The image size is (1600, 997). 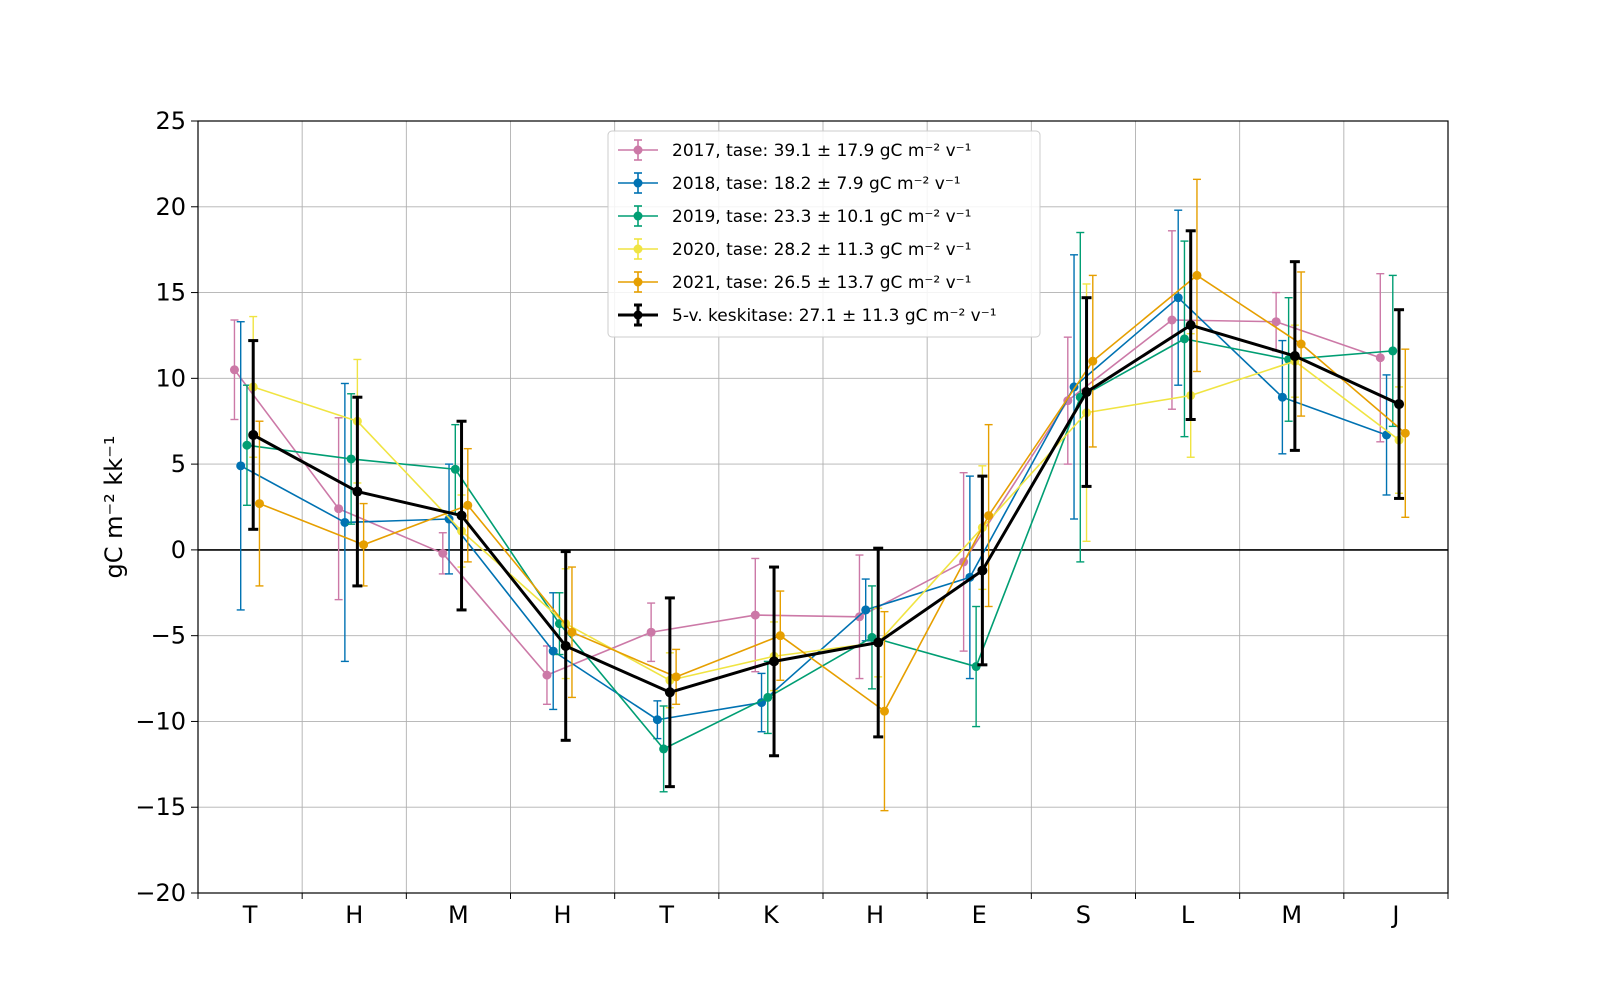 I want to click on legend-item: 2019, tase: 23.3 ± 10.1 gC m⁻² v⁻¹, so click(x=794, y=216).